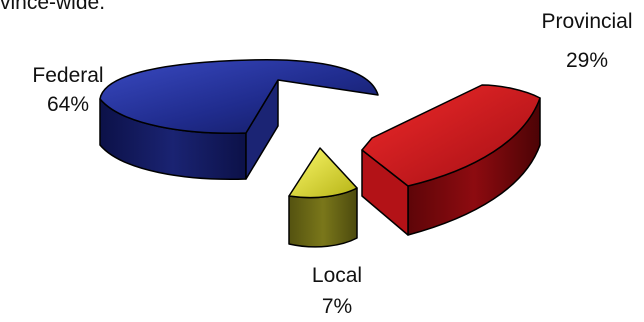 The height and width of the screenshot is (322, 644). What do you see at coordinates (67, 75) in the screenshot?
I see `label-federal-name: Federal` at bounding box center [67, 75].